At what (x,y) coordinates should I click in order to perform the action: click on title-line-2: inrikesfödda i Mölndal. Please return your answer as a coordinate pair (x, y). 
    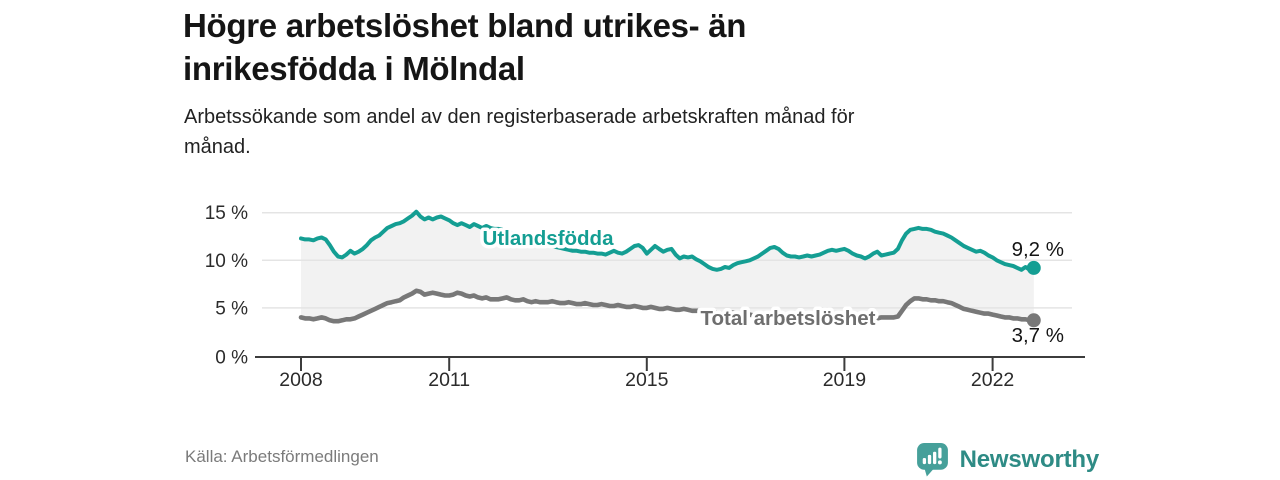
    Looking at the image, I should click on (354, 68).